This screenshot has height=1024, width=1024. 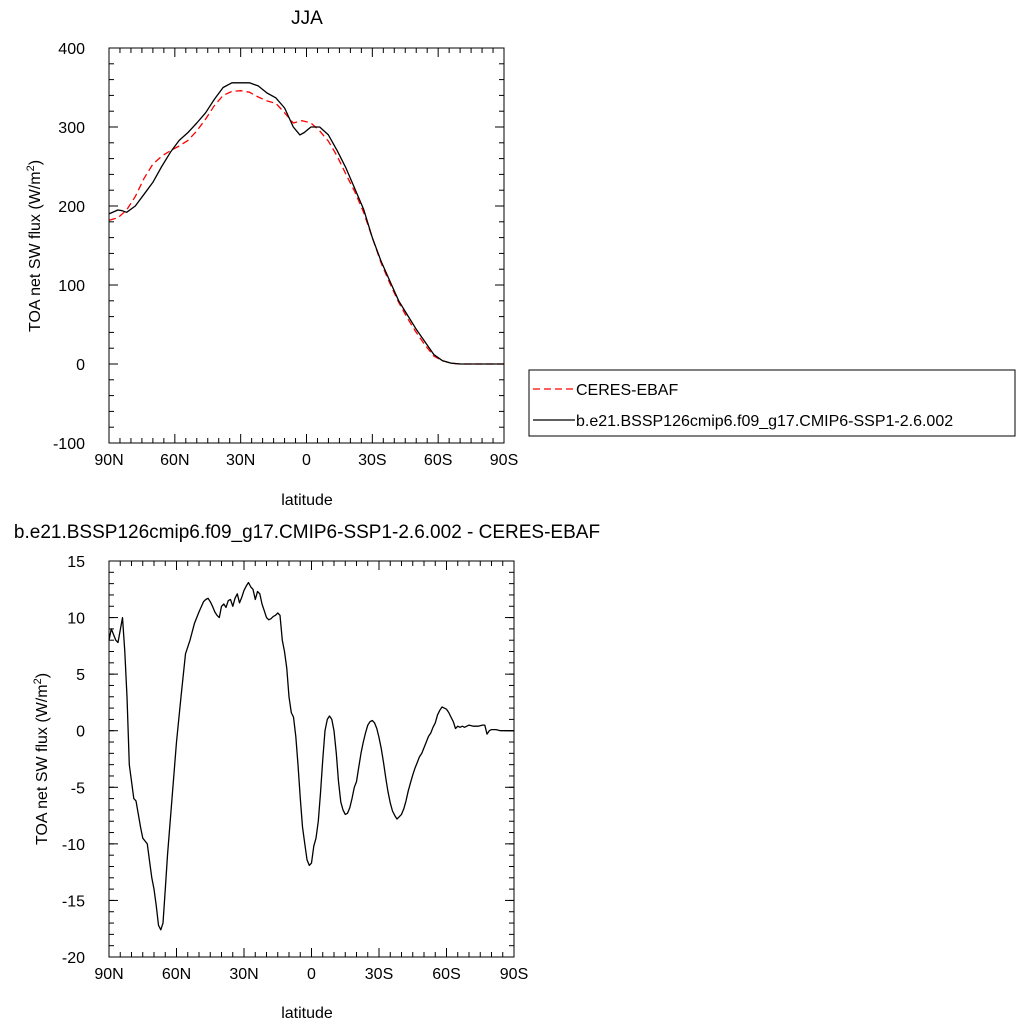 What do you see at coordinates (42, 675) in the screenshot?
I see `bottom-y-axis-label-close: )` at bounding box center [42, 675].